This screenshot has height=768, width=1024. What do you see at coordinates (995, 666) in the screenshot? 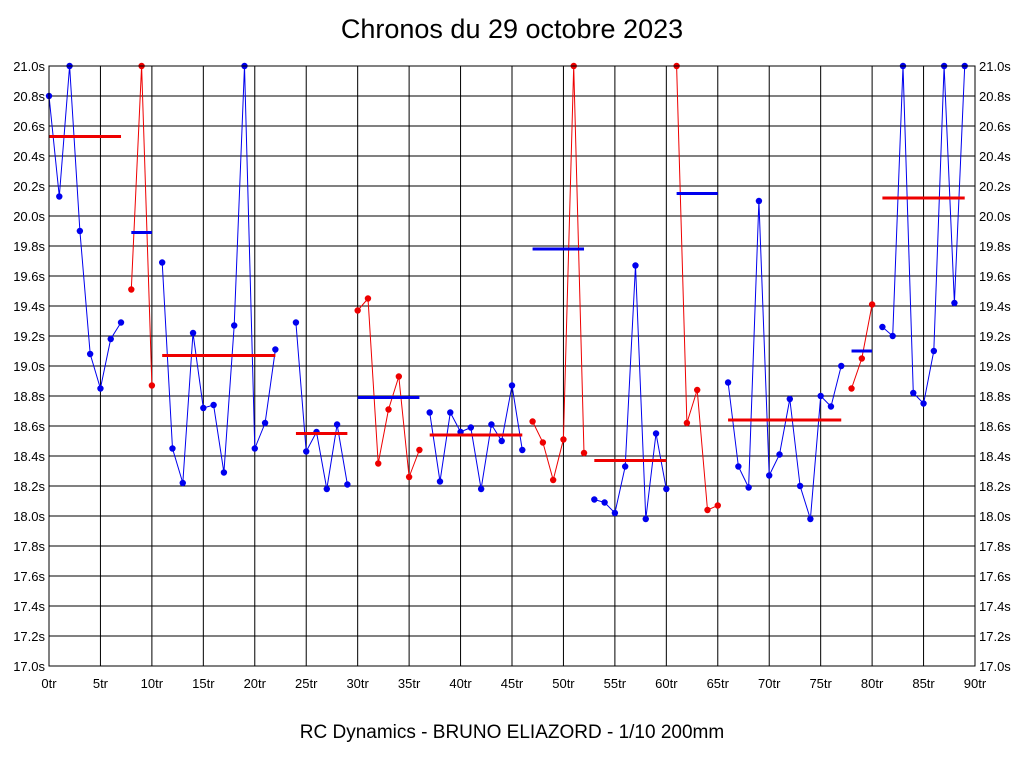
I see `y-tick-label-right: 17.0s` at bounding box center [995, 666].